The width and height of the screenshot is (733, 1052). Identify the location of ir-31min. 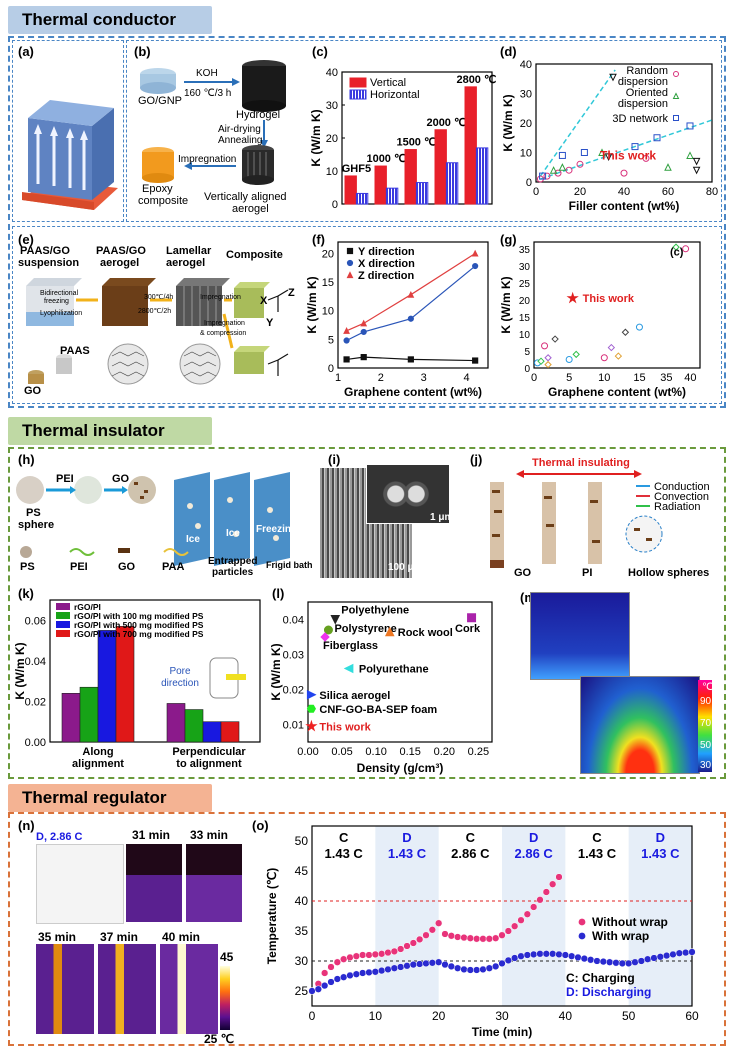
(154, 883).